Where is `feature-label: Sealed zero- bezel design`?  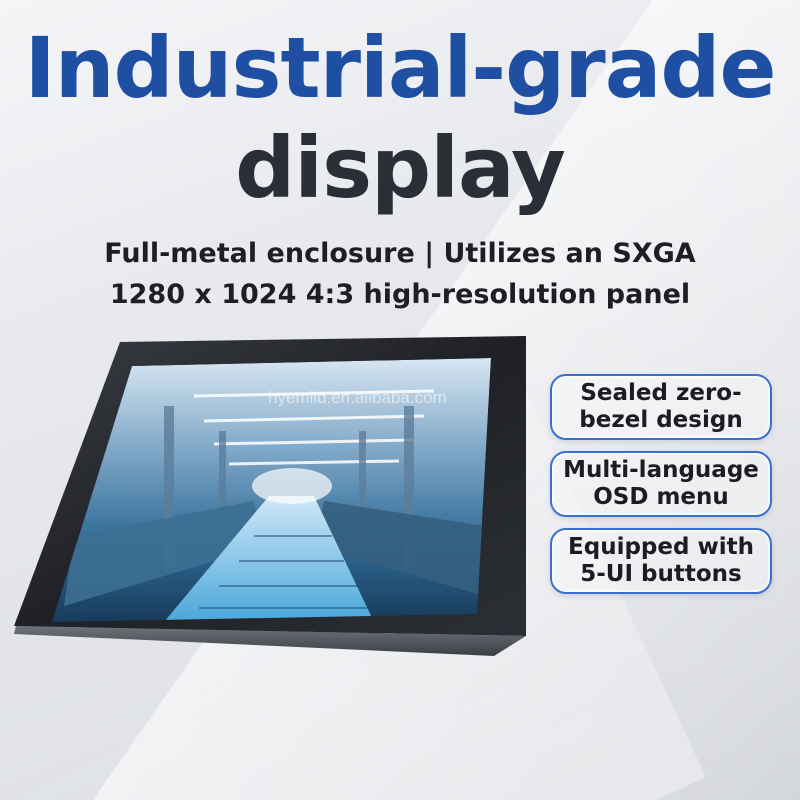 feature-label: Sealed zero- bezel design is located at coordinates (661, 406).